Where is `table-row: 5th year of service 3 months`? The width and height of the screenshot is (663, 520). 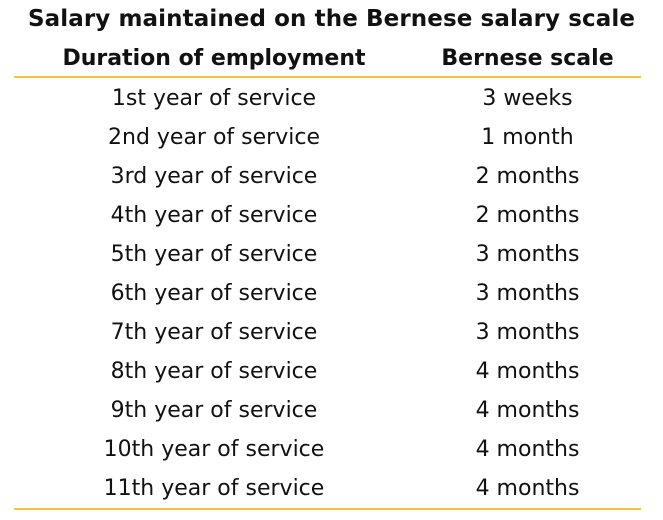 table-row: 5th year of service 3 months is located at coordinates (327, 254).